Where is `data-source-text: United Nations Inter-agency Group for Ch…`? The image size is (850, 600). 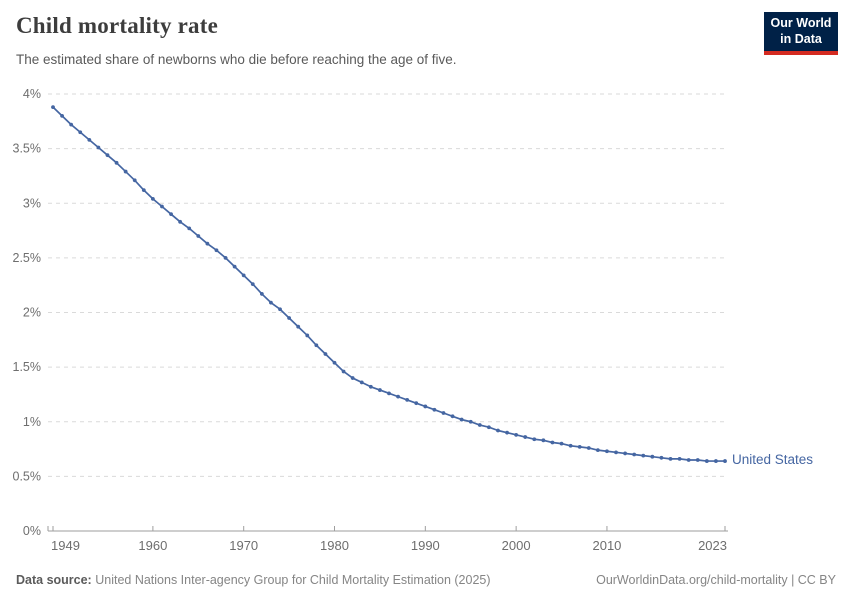 data-source-text: United Nations Inter-agency Group for Ch… is located at coordinates (293, 580).